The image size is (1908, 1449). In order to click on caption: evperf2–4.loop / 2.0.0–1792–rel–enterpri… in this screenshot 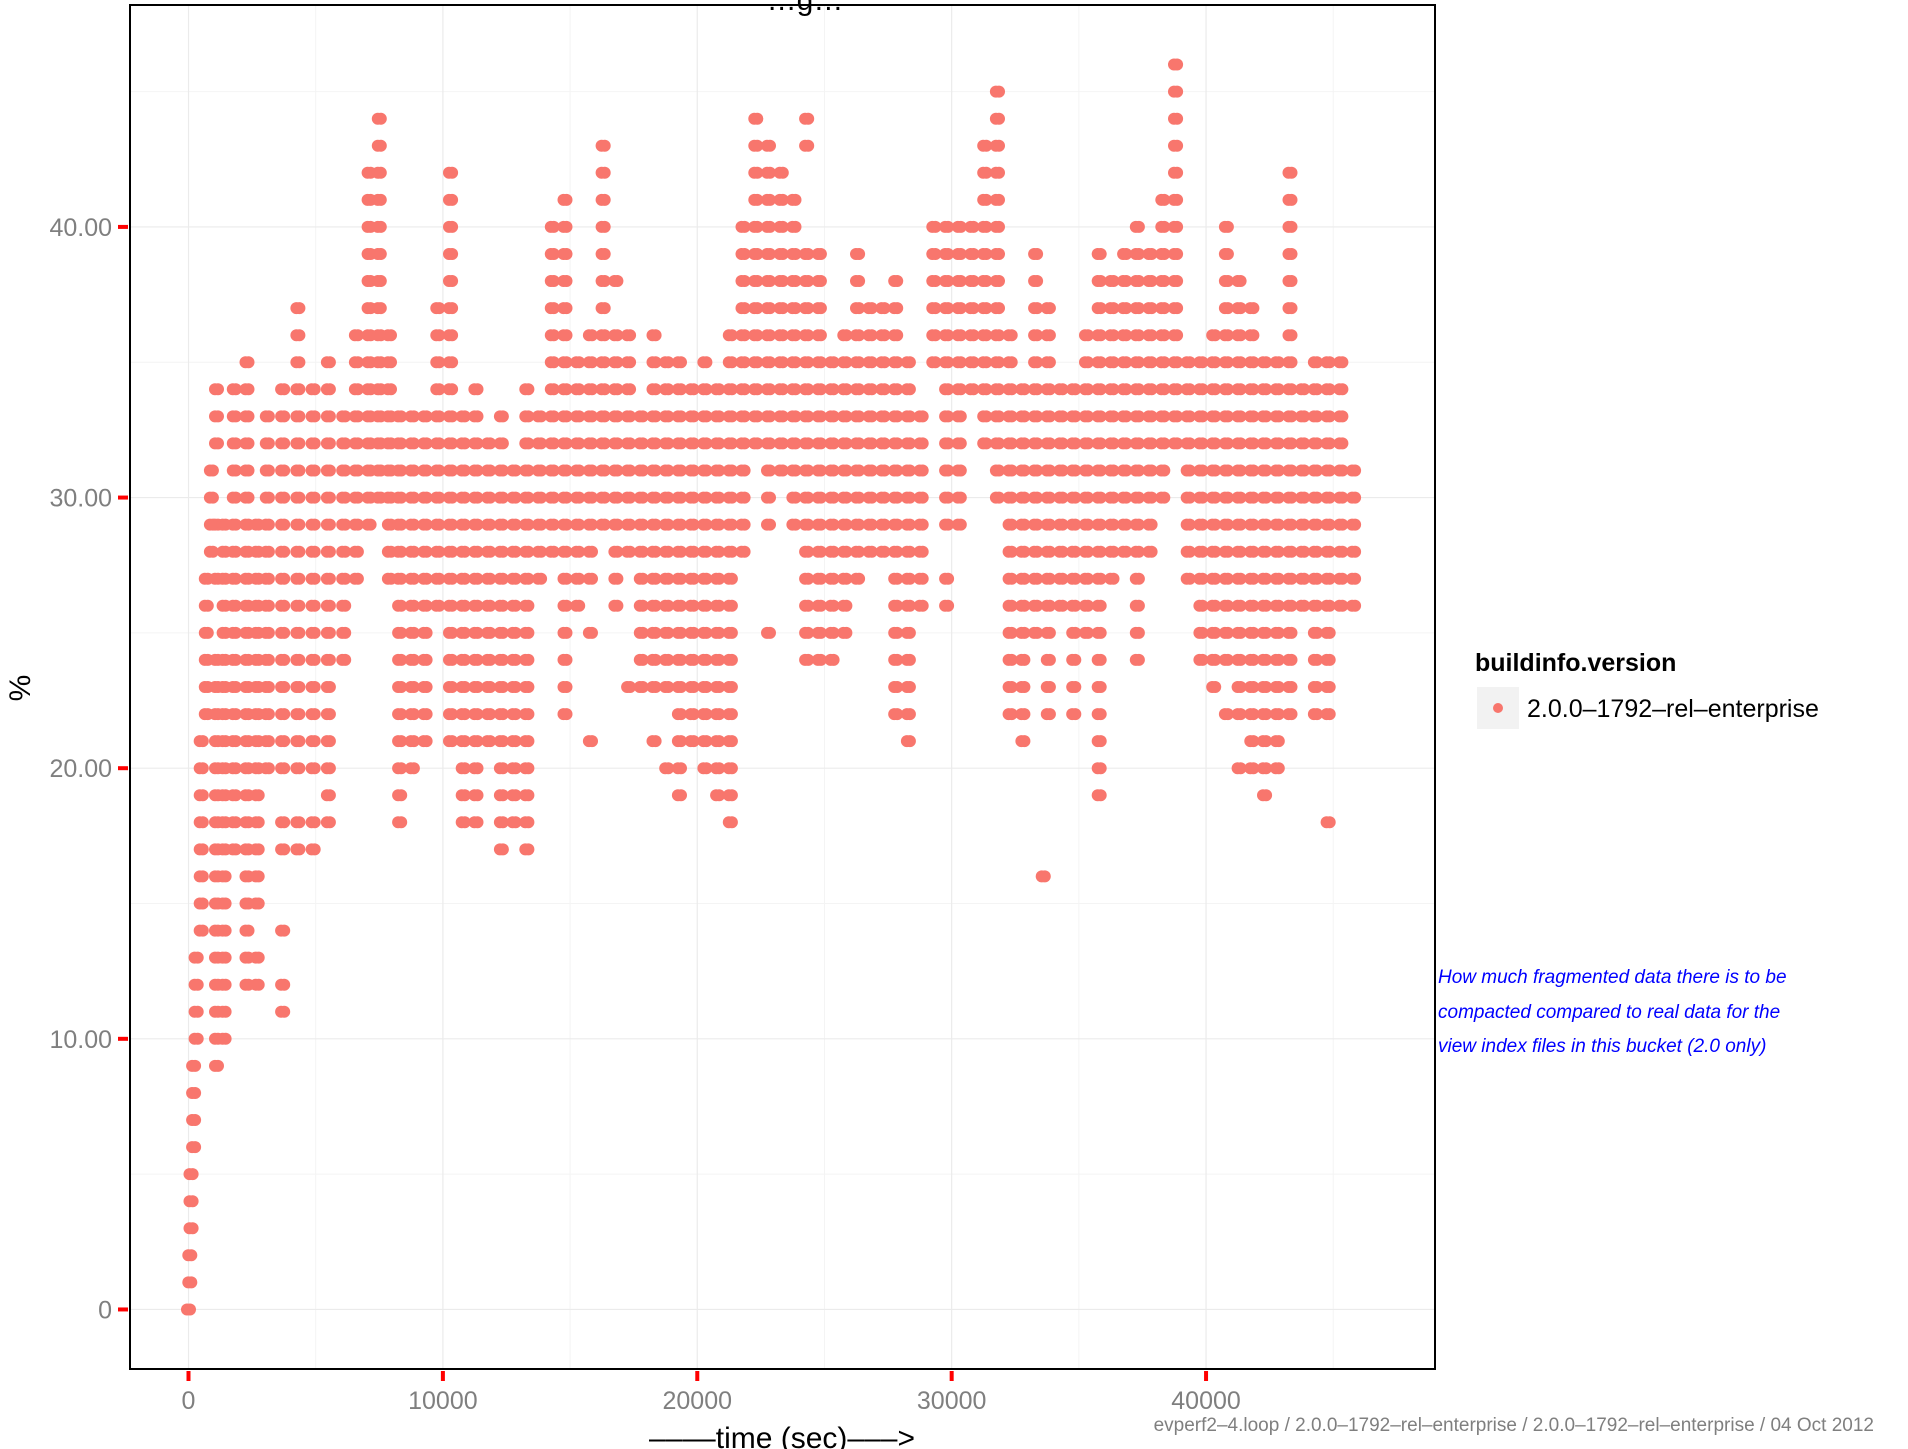, I will do `click(1514, 1425)`.